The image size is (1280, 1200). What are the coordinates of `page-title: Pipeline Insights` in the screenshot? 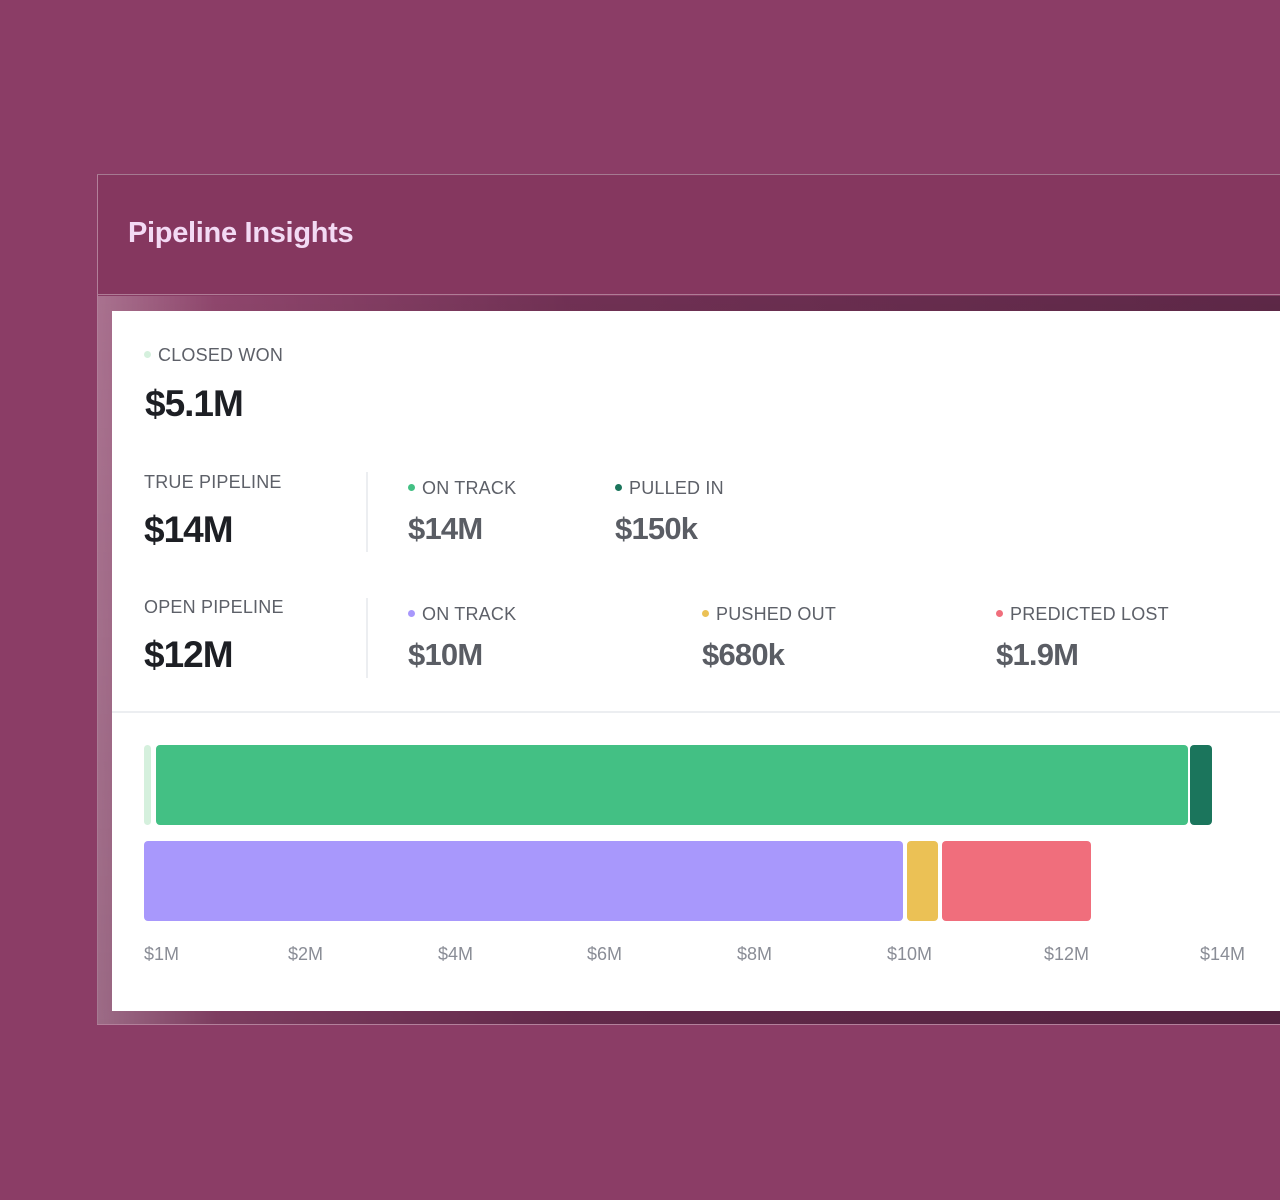 It's located at (241, 233).